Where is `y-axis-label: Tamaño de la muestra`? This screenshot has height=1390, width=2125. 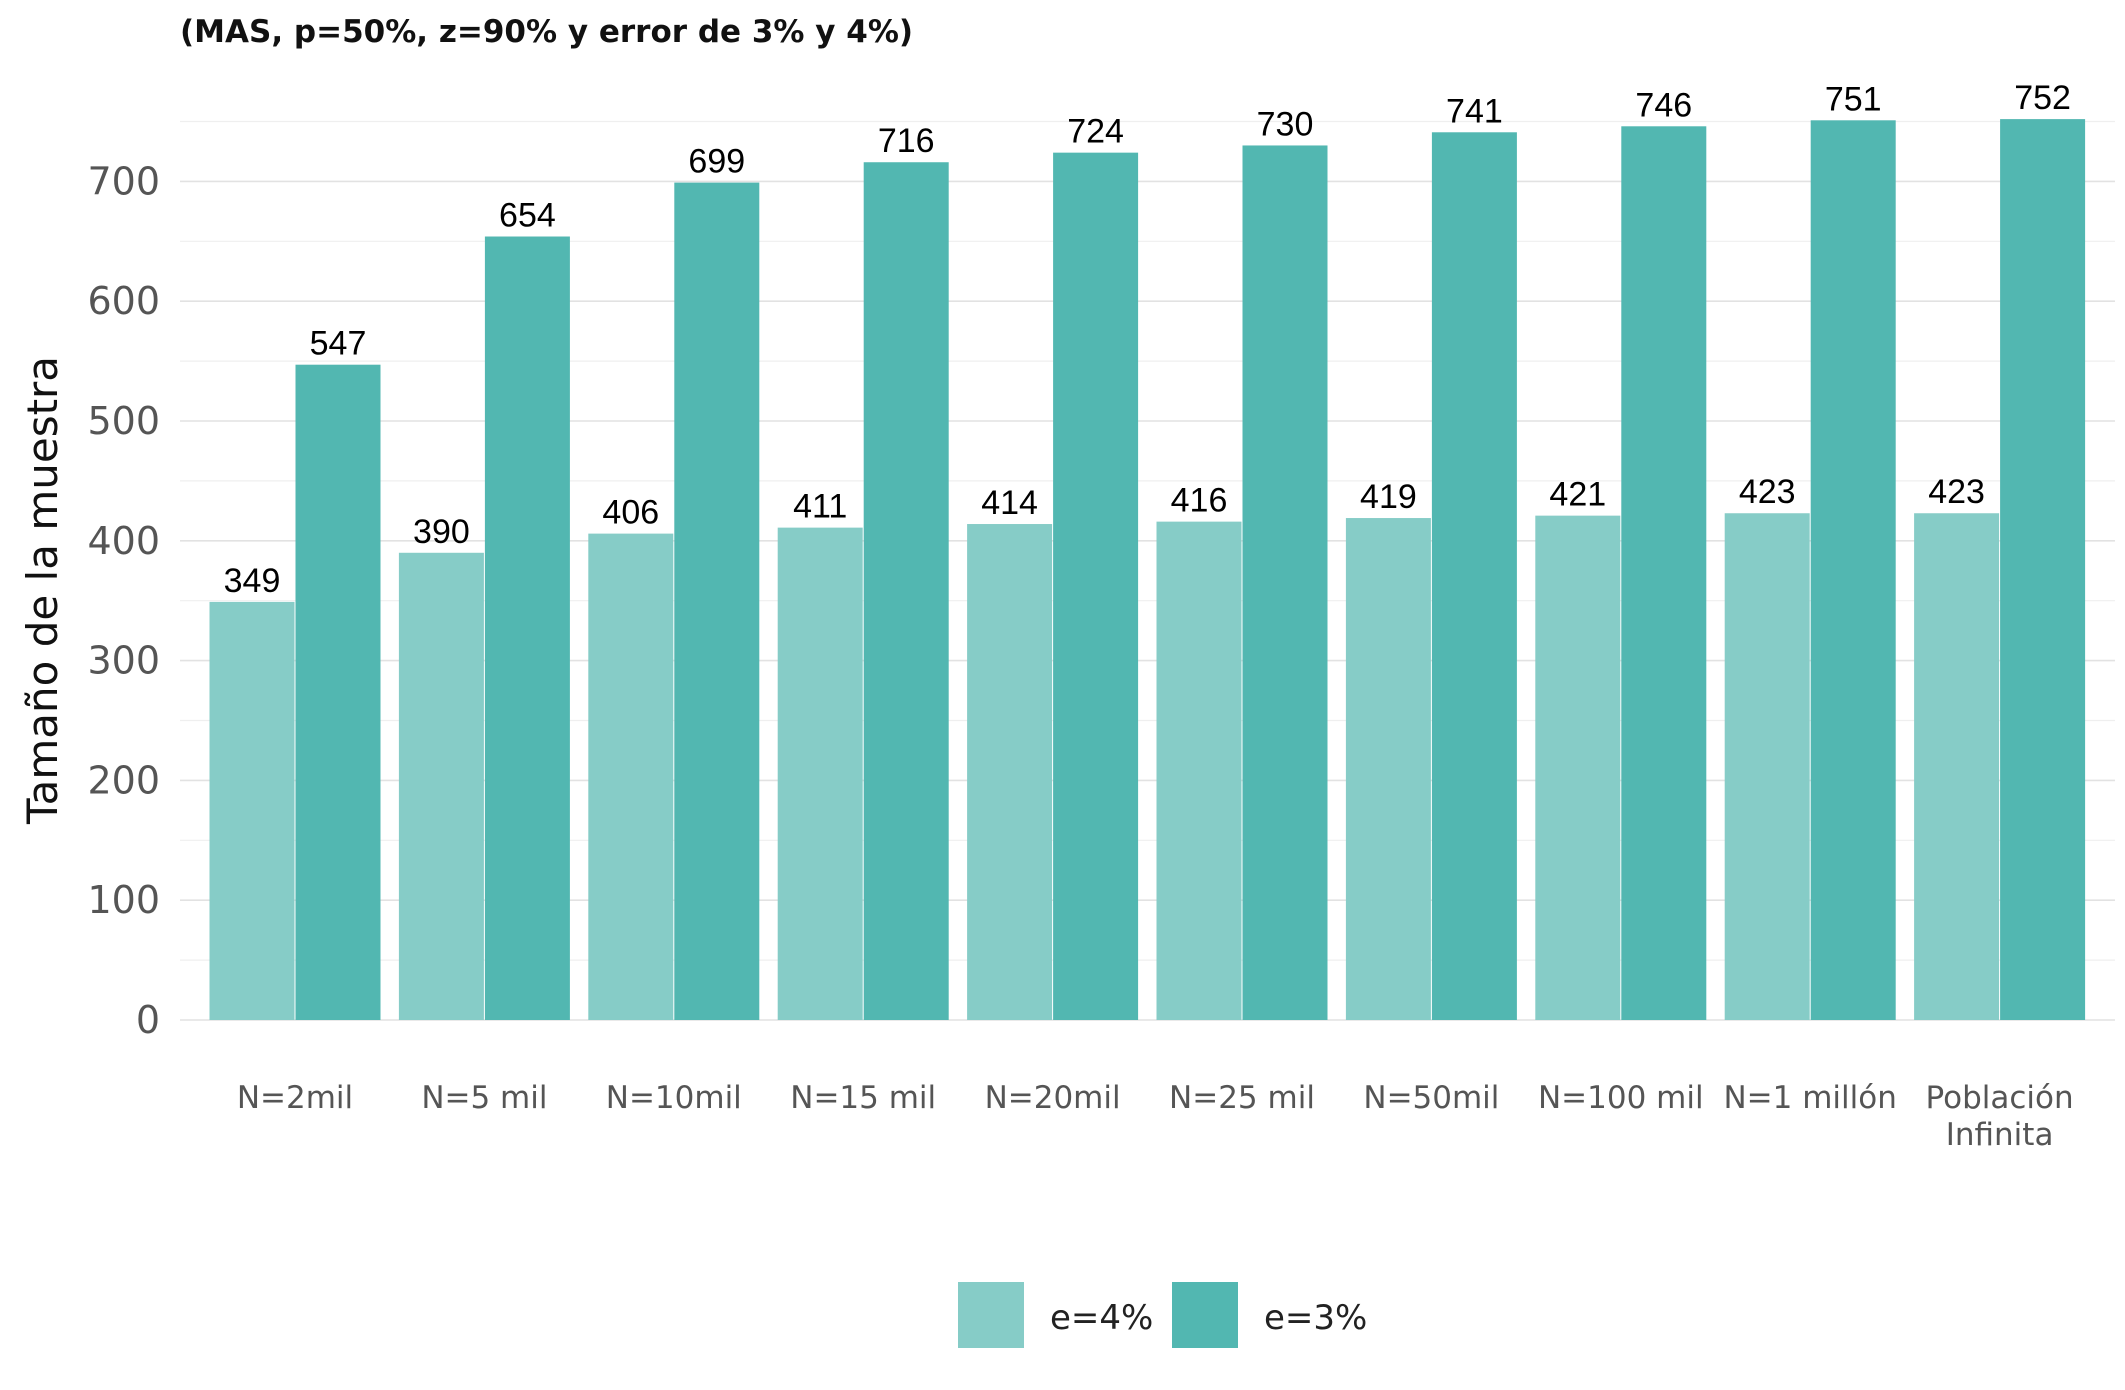
y-axis-label: Tamaño de la muestra is located at coordinates (42, 590).